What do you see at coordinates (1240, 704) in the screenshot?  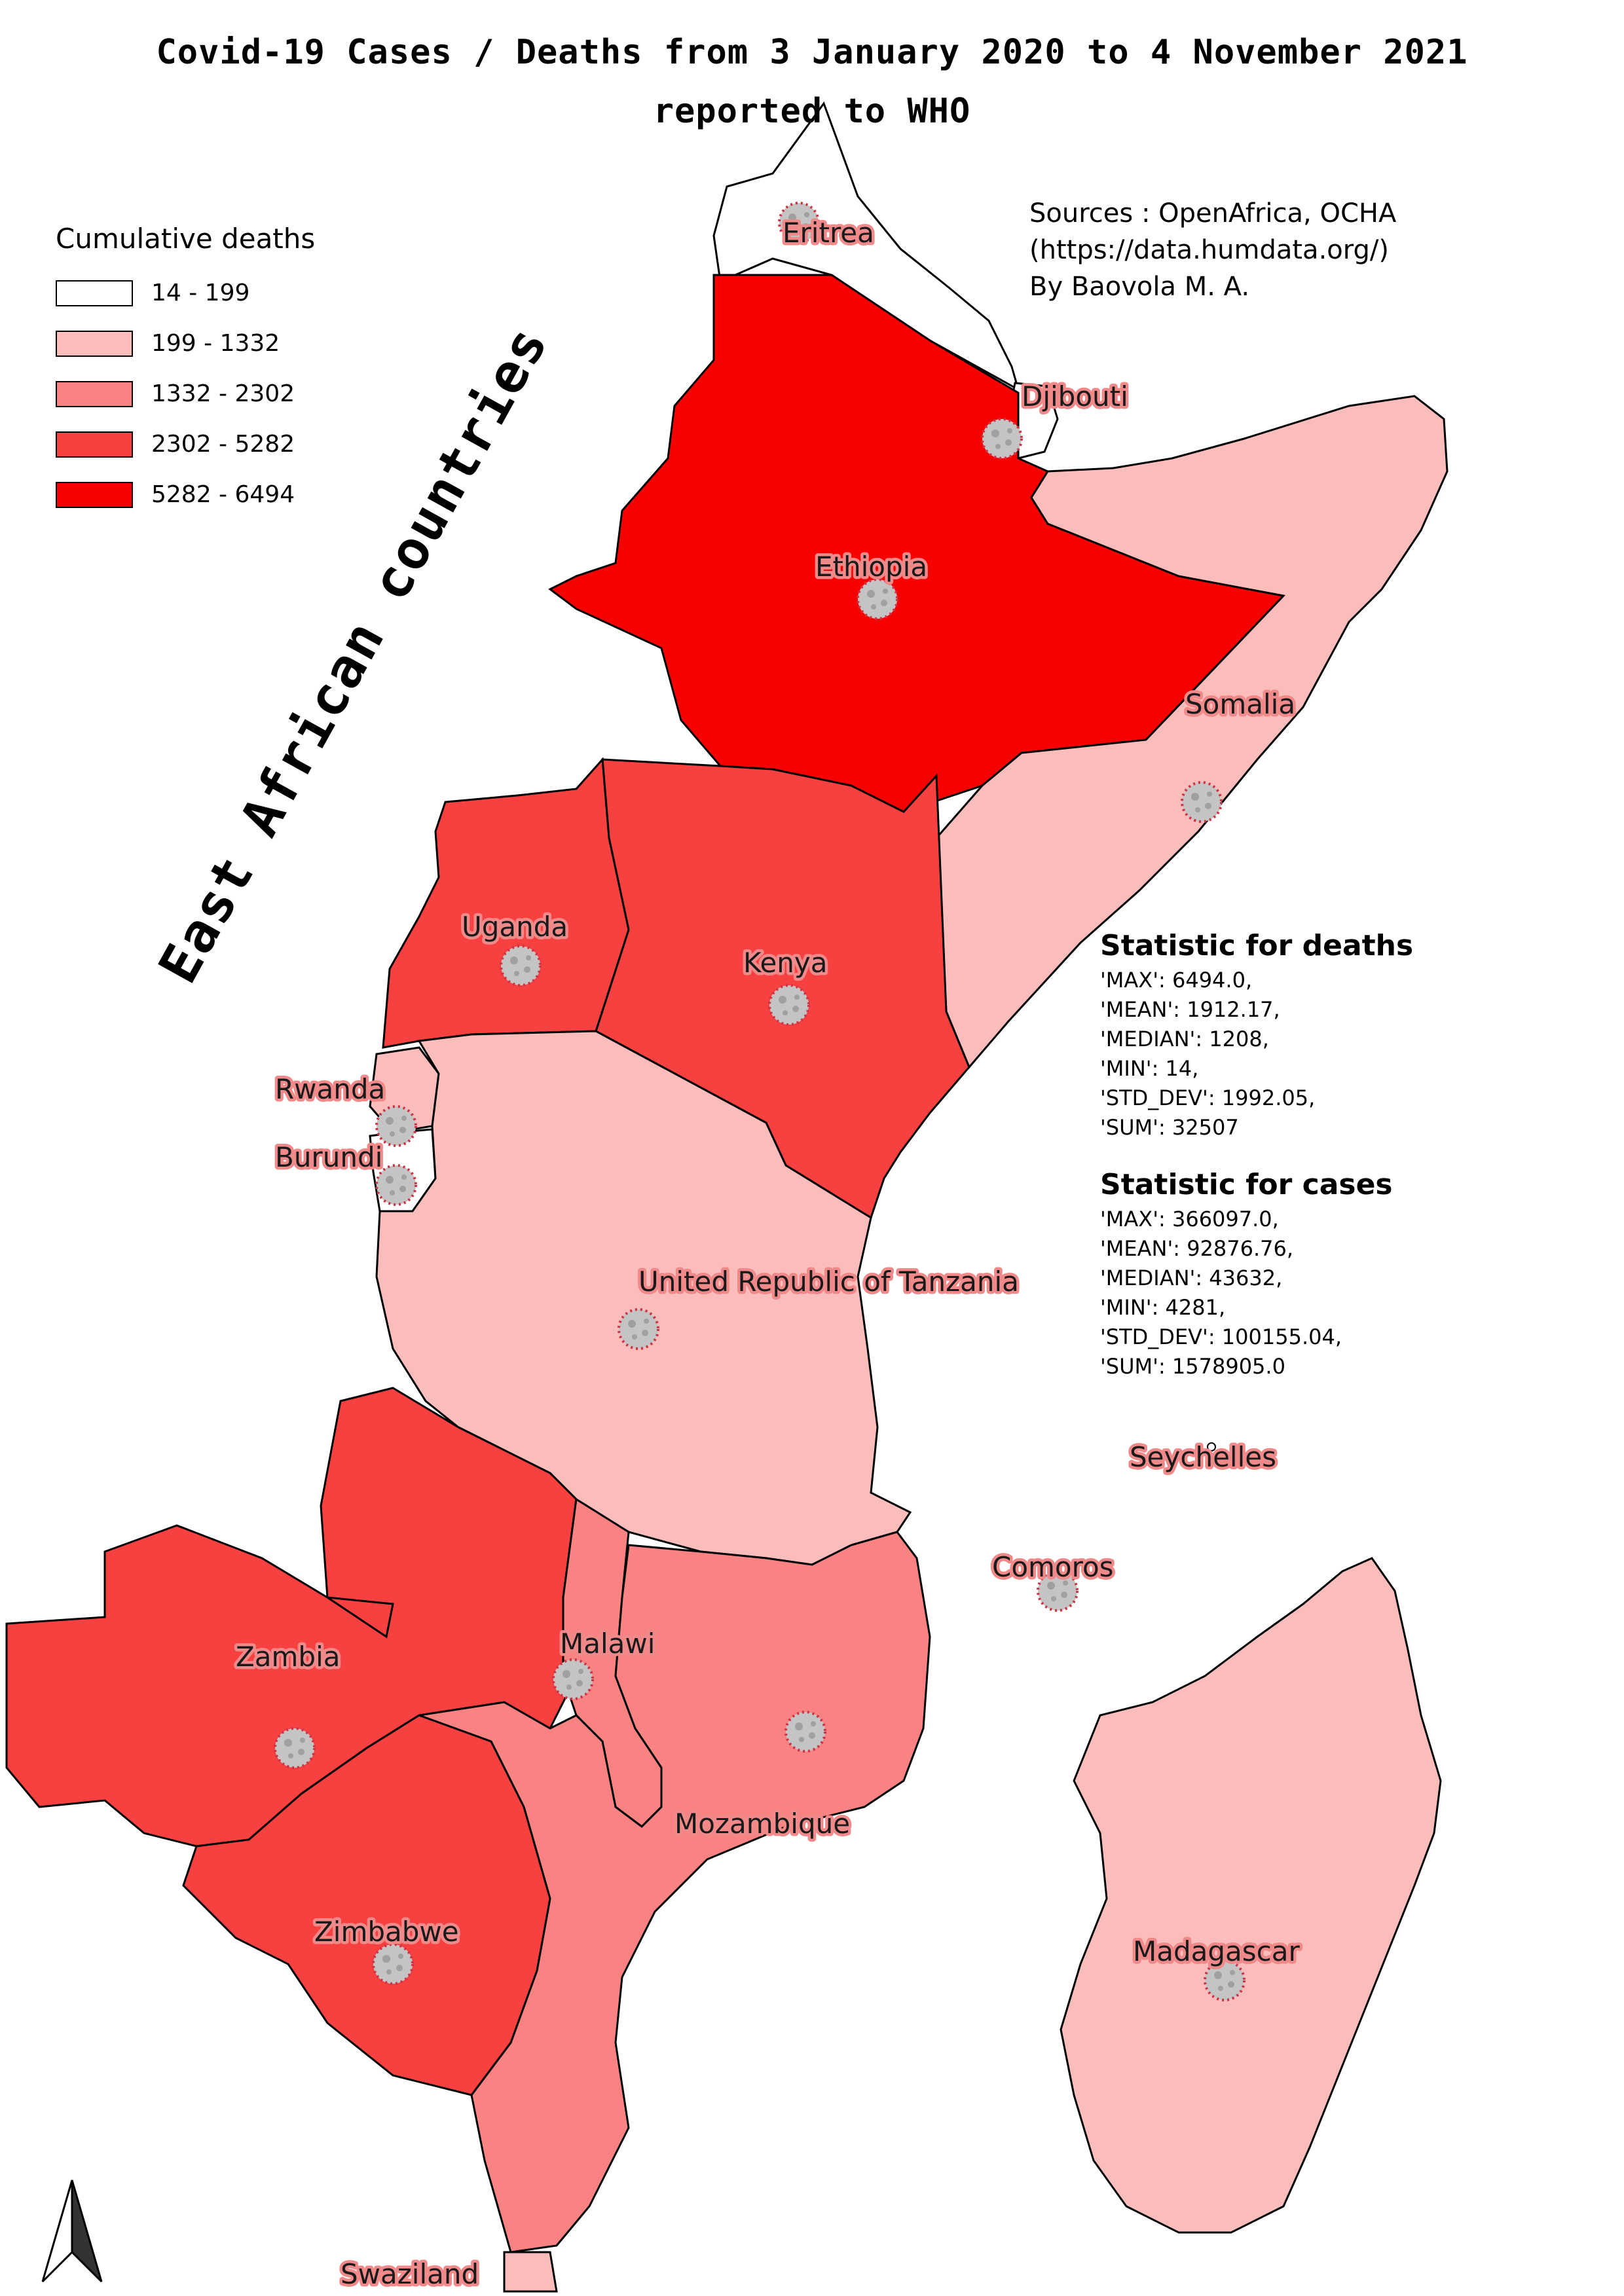 I see `label-somalia: Somalia` at bounding box center [1240, 704].